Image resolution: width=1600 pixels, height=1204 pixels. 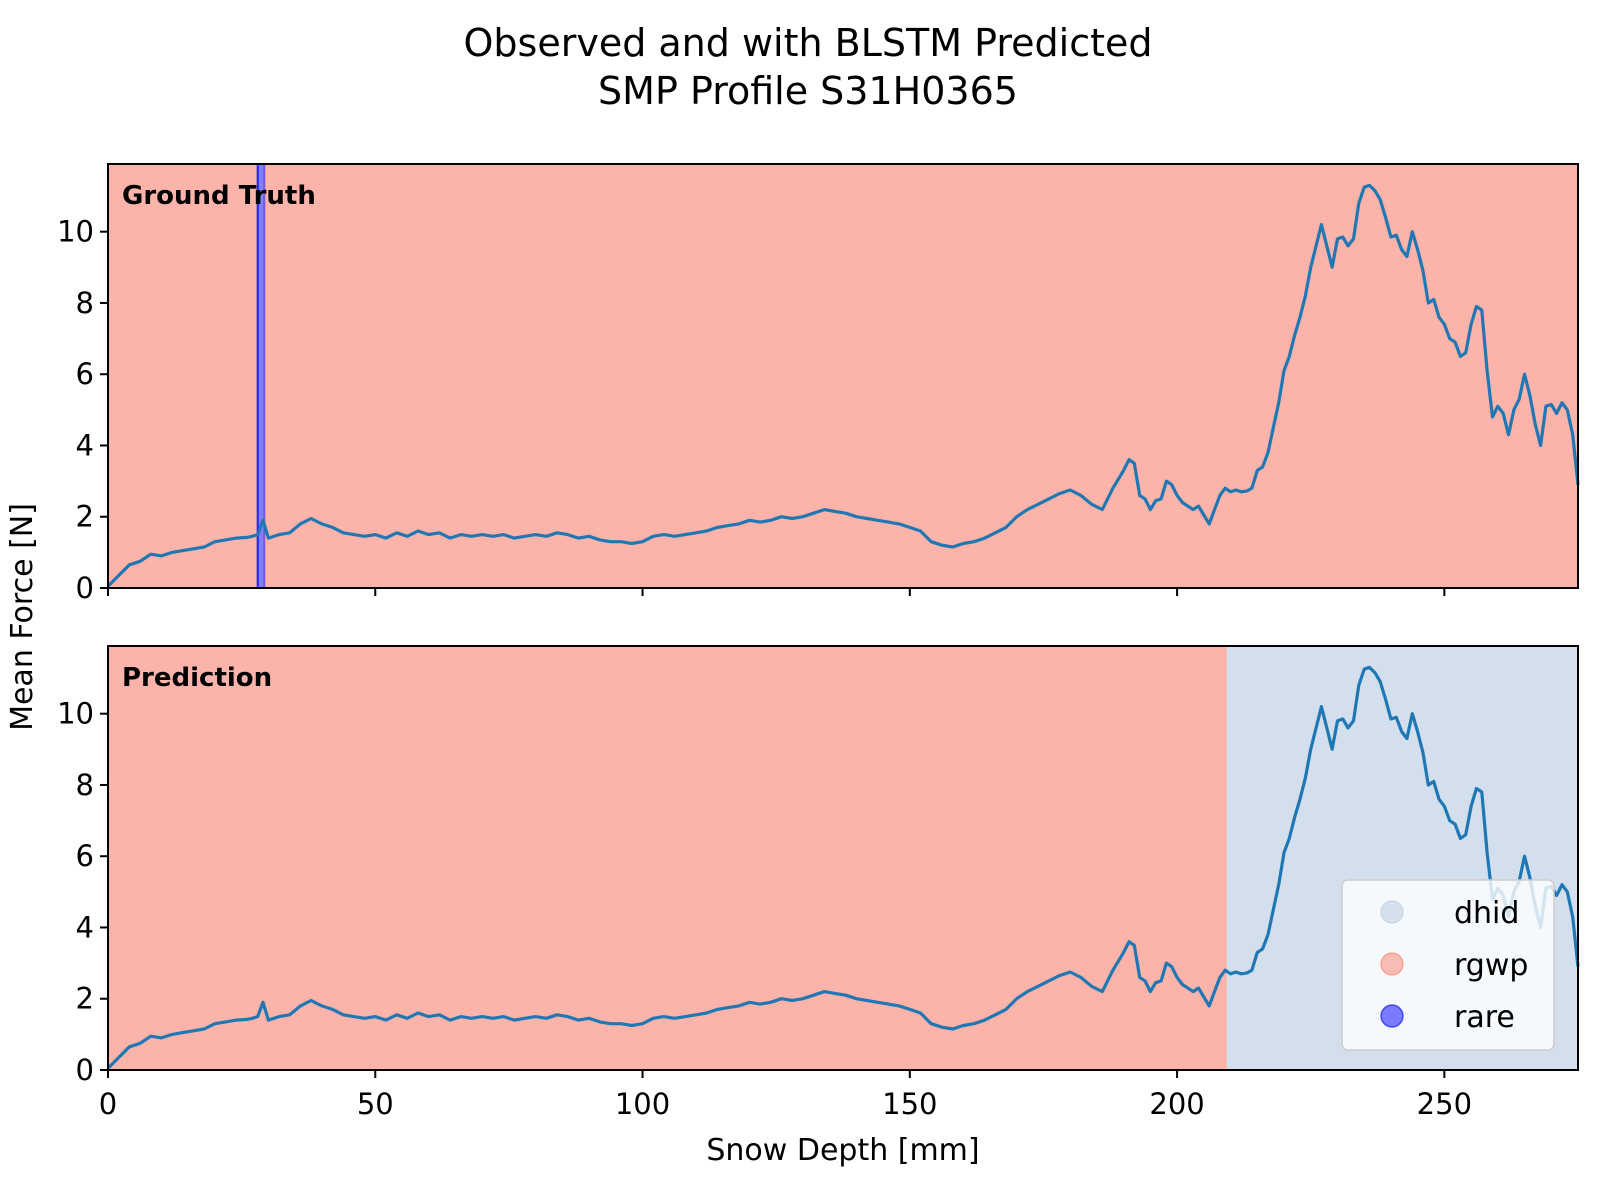 I want to click on legend-label-rare: rare, so click(x=1484, y=1017).